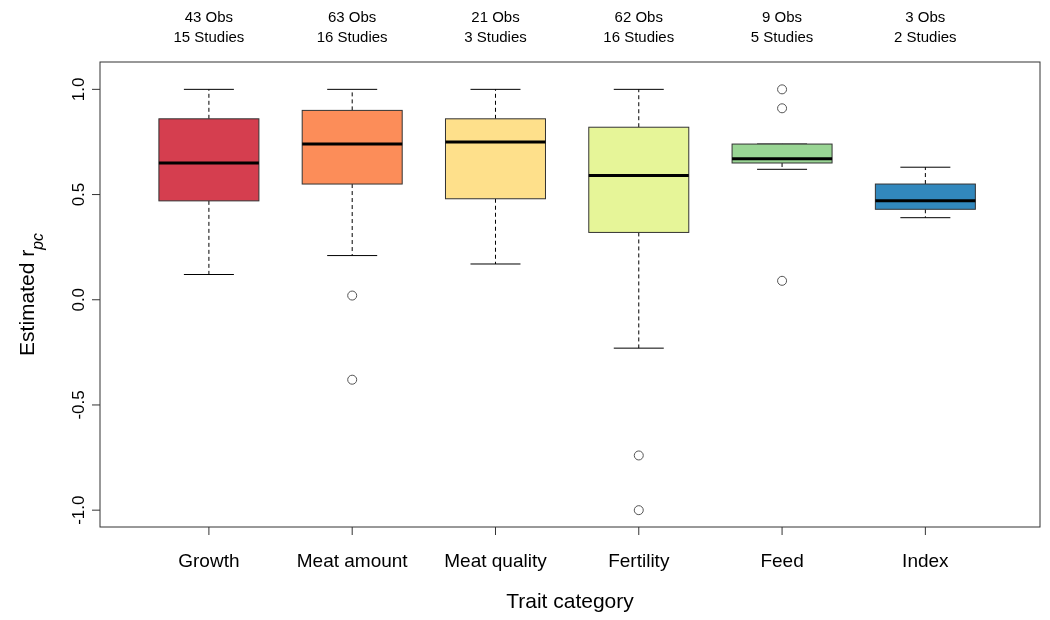  What do you see at coordinates (352, 26) in the screenshot?
I see `text: 63 Obs 16 Studies` at bounding box center [352, 26].